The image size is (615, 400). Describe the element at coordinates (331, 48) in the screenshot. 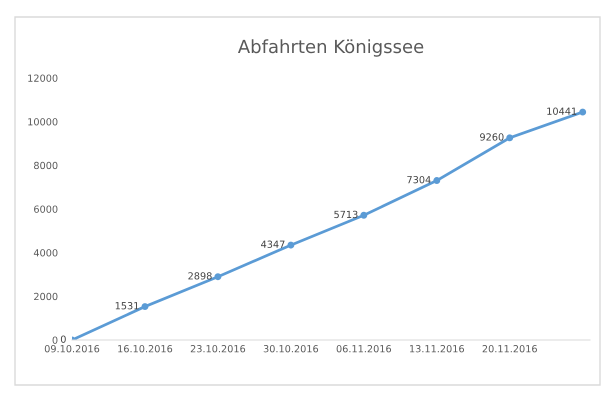

I see `chart-title: Abfahrten Königssee` at that location.